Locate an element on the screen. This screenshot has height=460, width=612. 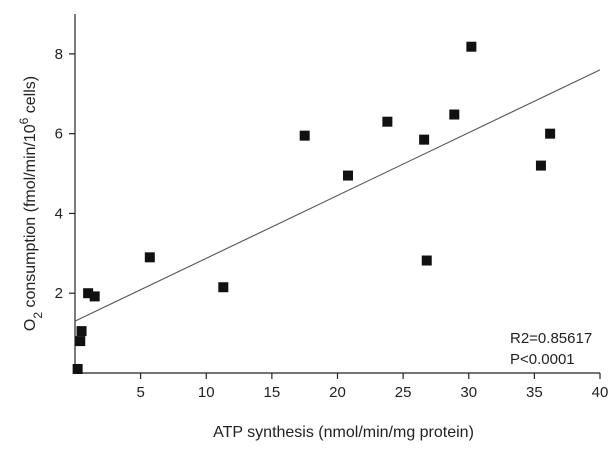
y-axis-title-suffix: cells) is located at coordinates (30, 97).